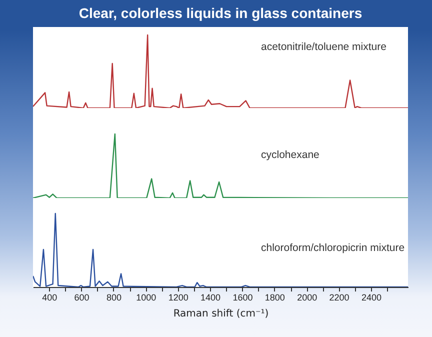 The image size is (432, 337). Describe the element at coordinates (371, 297) in the screenshot. I see `x-tick-label: 2400` at that location.